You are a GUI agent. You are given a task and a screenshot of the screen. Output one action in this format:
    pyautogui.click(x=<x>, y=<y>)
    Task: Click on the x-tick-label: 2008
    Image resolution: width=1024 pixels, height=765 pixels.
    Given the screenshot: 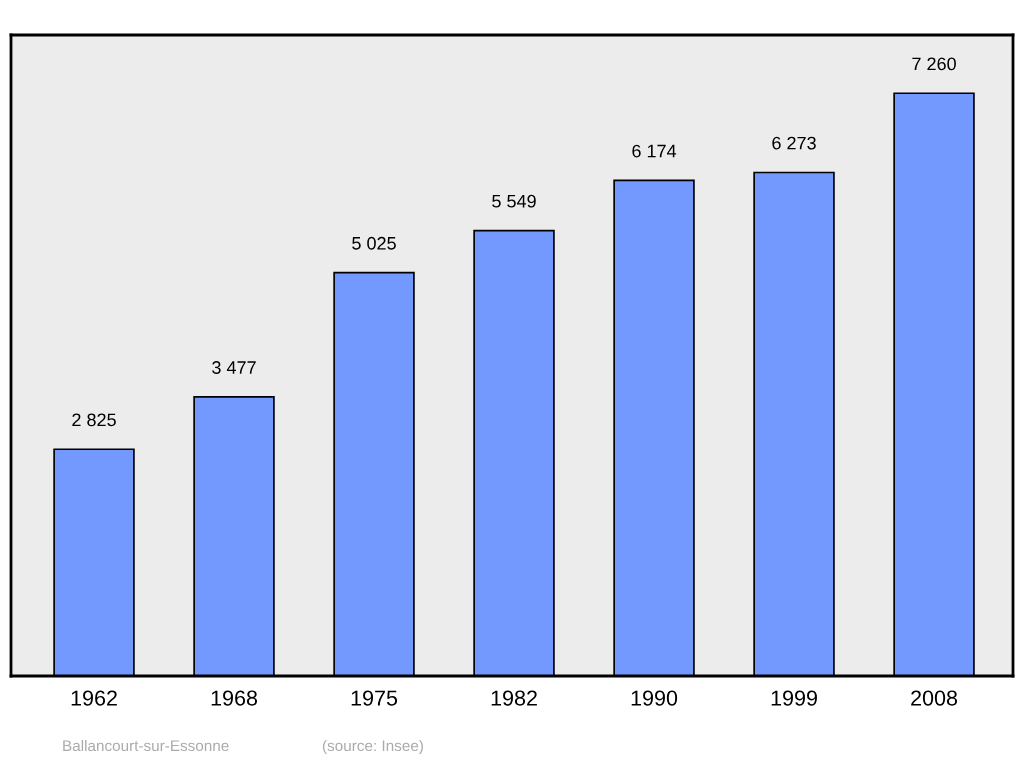 What is the action you would take?
    pyautogui.click(x=934, y=698)
    